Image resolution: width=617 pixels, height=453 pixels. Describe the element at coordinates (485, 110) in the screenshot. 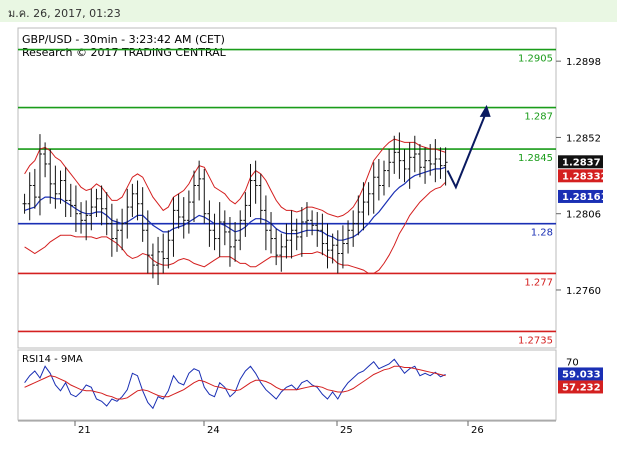

I see `projection-arrow-head` at that location.